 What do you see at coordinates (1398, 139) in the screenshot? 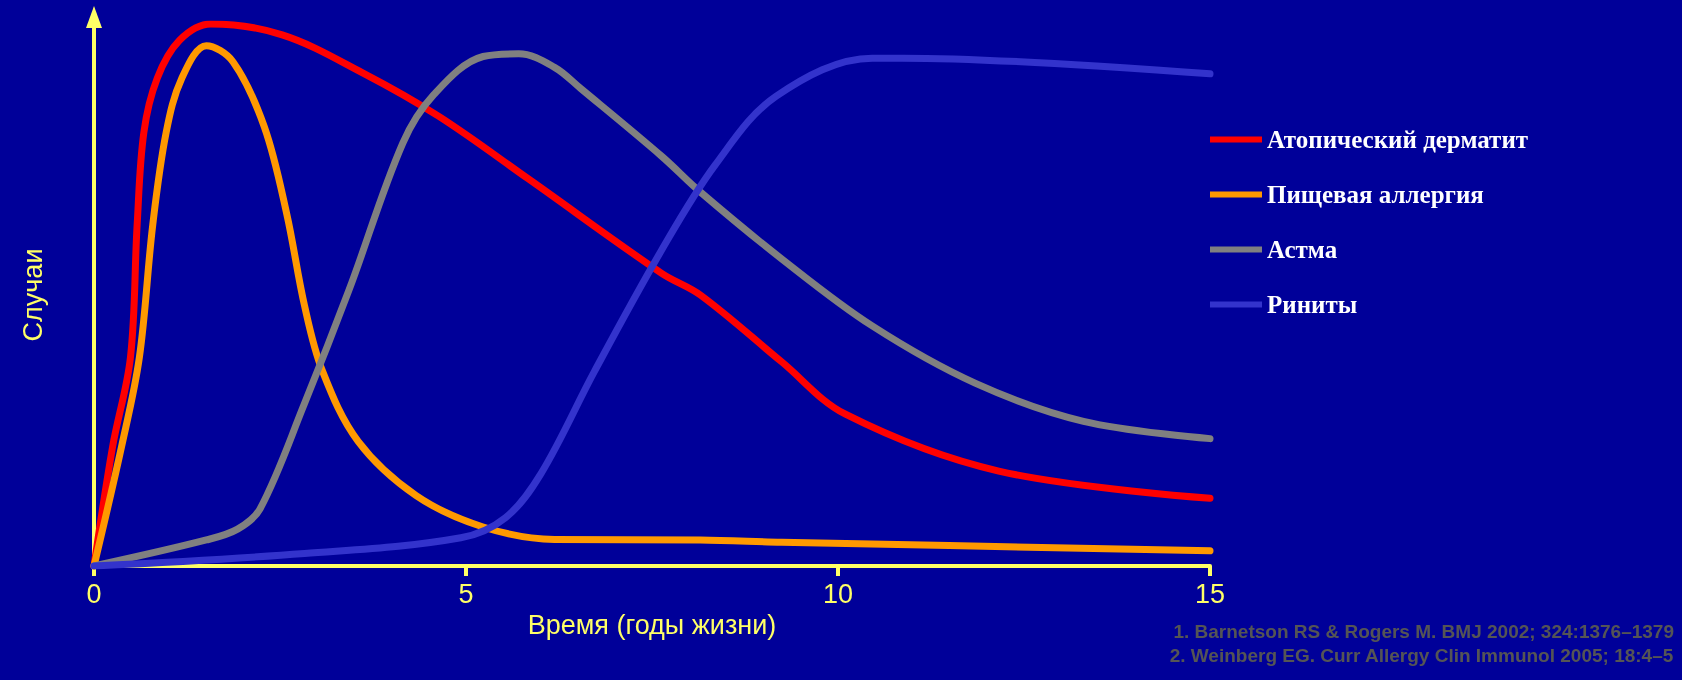
I see `legend-label: Атопический дерматит` at bounding box center [1398, 139].